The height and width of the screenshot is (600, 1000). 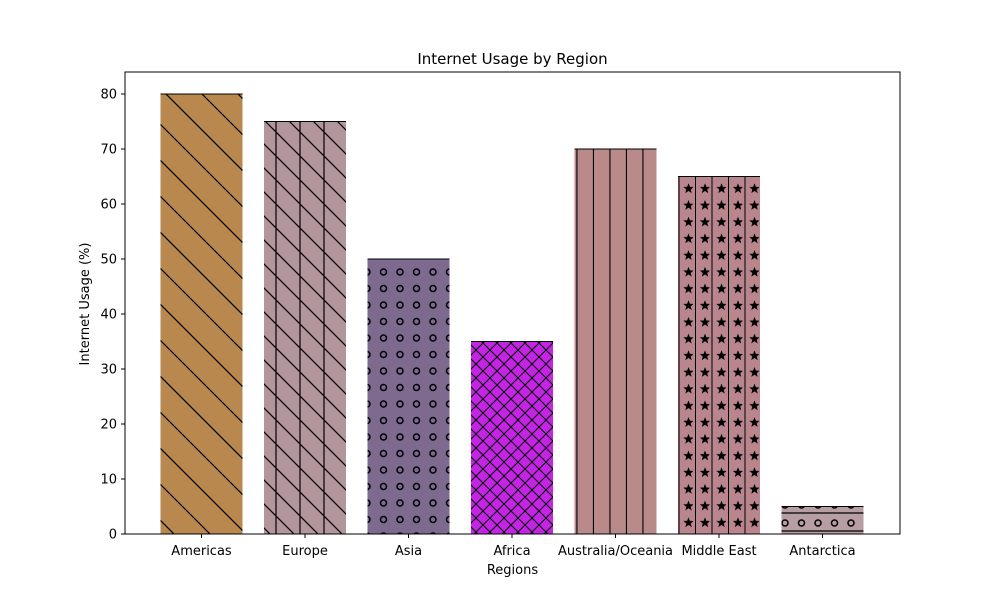 I want to click on y-tick-label: 50, so click(x=108, y=260).